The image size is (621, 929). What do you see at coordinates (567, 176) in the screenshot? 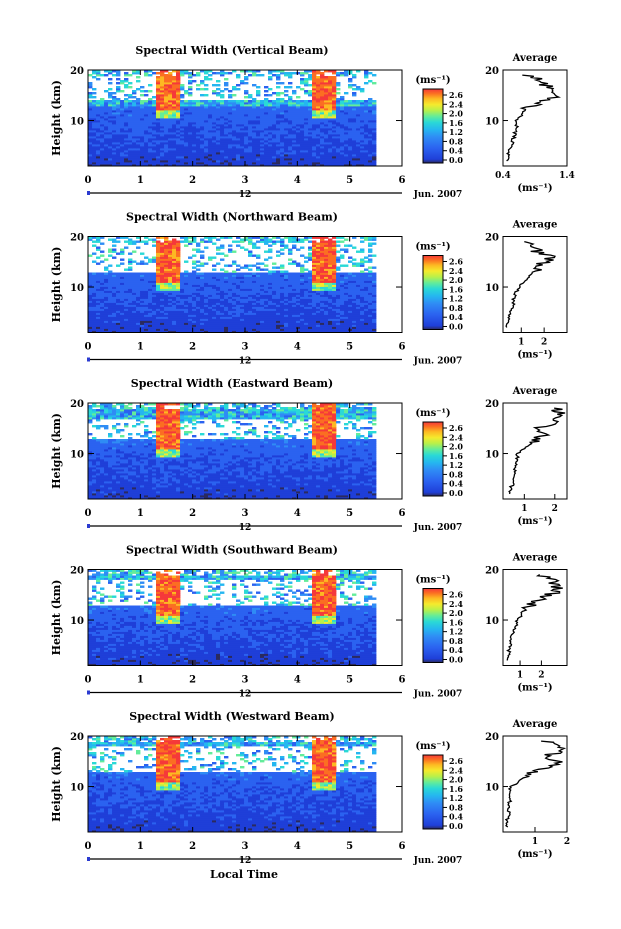
I see `average-x-tick-label: 1.4` at bounding box center [567, 176].